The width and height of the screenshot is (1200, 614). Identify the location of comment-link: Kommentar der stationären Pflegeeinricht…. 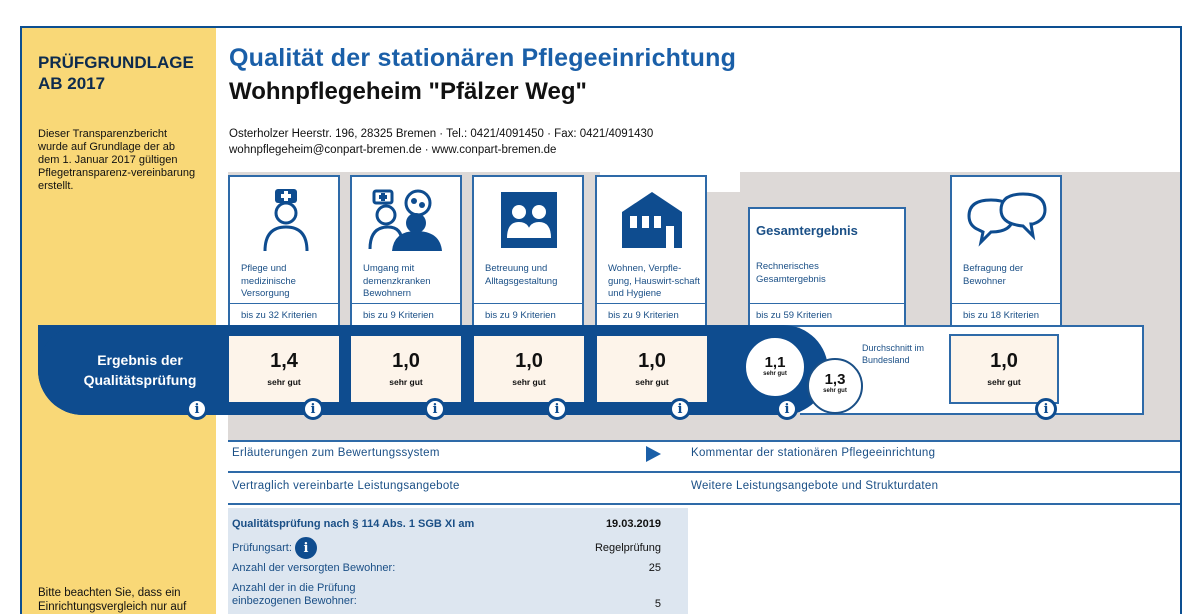
(813, 453).